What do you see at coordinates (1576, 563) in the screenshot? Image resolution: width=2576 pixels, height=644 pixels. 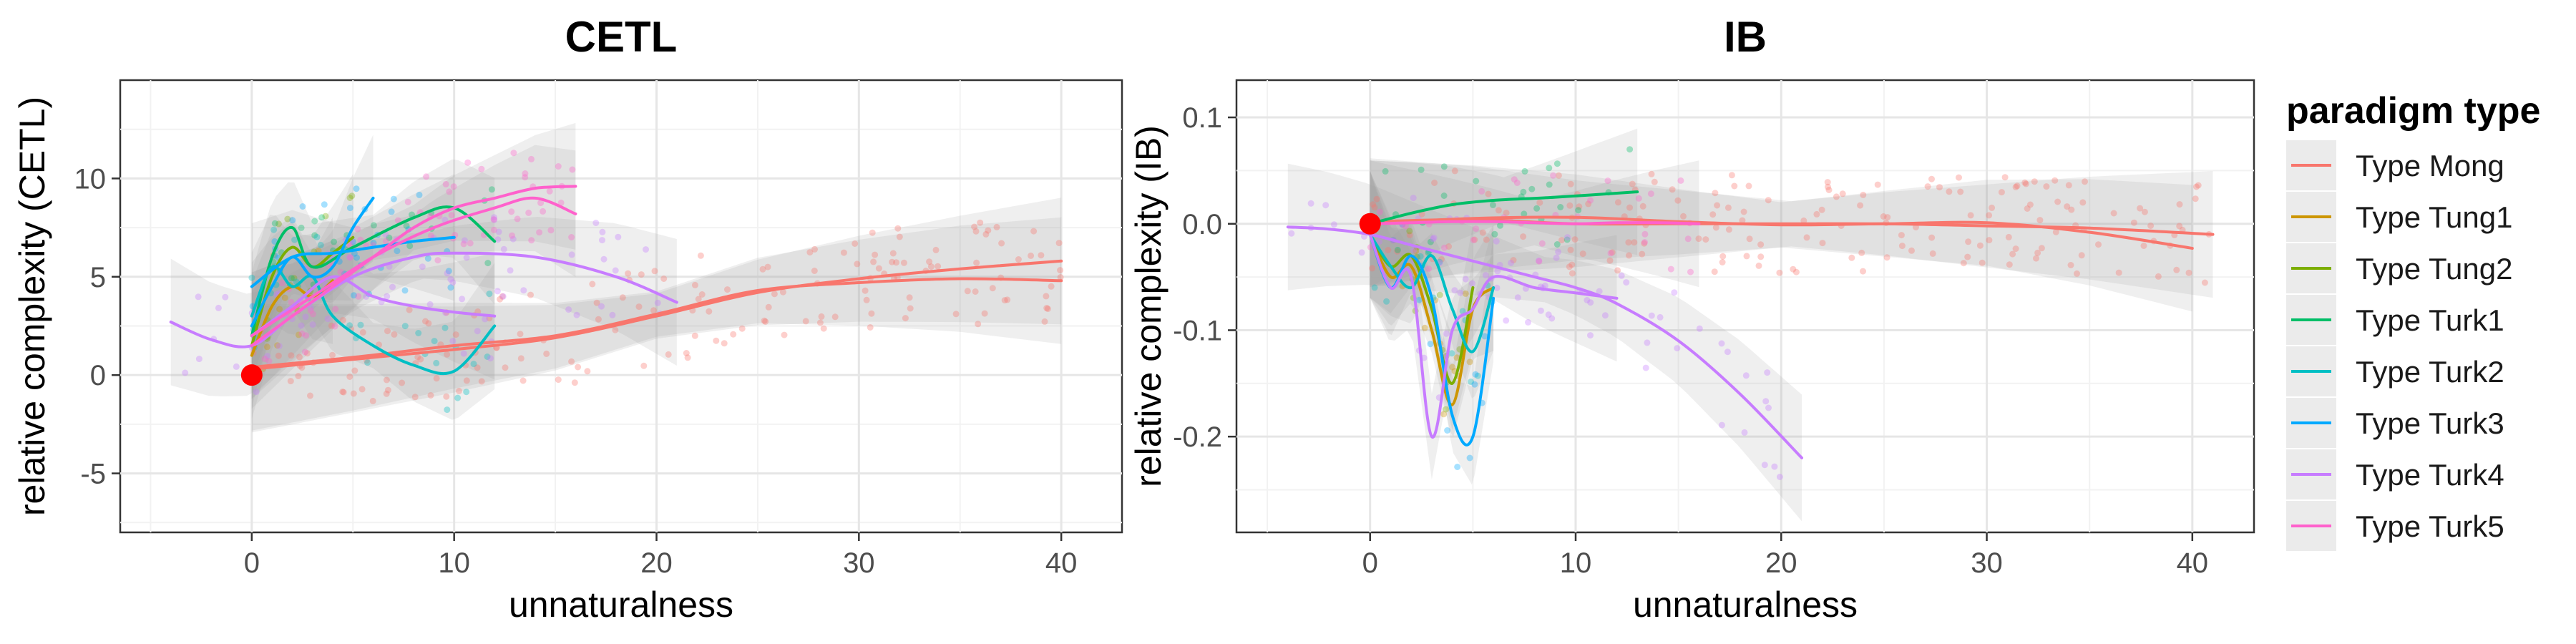 I see `ib-x-tick-label: 10` at bounding box center [1576, 563].